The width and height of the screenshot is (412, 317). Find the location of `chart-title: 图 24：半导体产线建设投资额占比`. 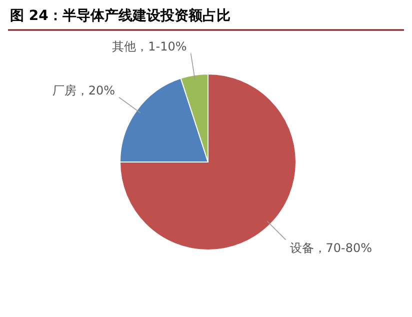

chart-title: 图 24：半导体产线建设投资额占比 is located at coordinates (120, 15).